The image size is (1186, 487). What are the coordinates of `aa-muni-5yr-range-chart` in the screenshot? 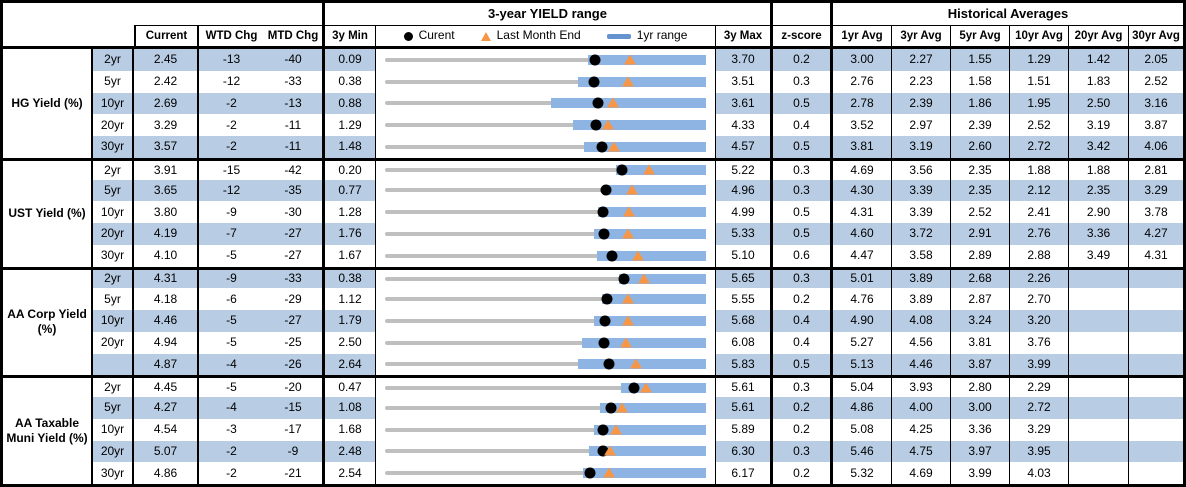 It's located at (546, 408).